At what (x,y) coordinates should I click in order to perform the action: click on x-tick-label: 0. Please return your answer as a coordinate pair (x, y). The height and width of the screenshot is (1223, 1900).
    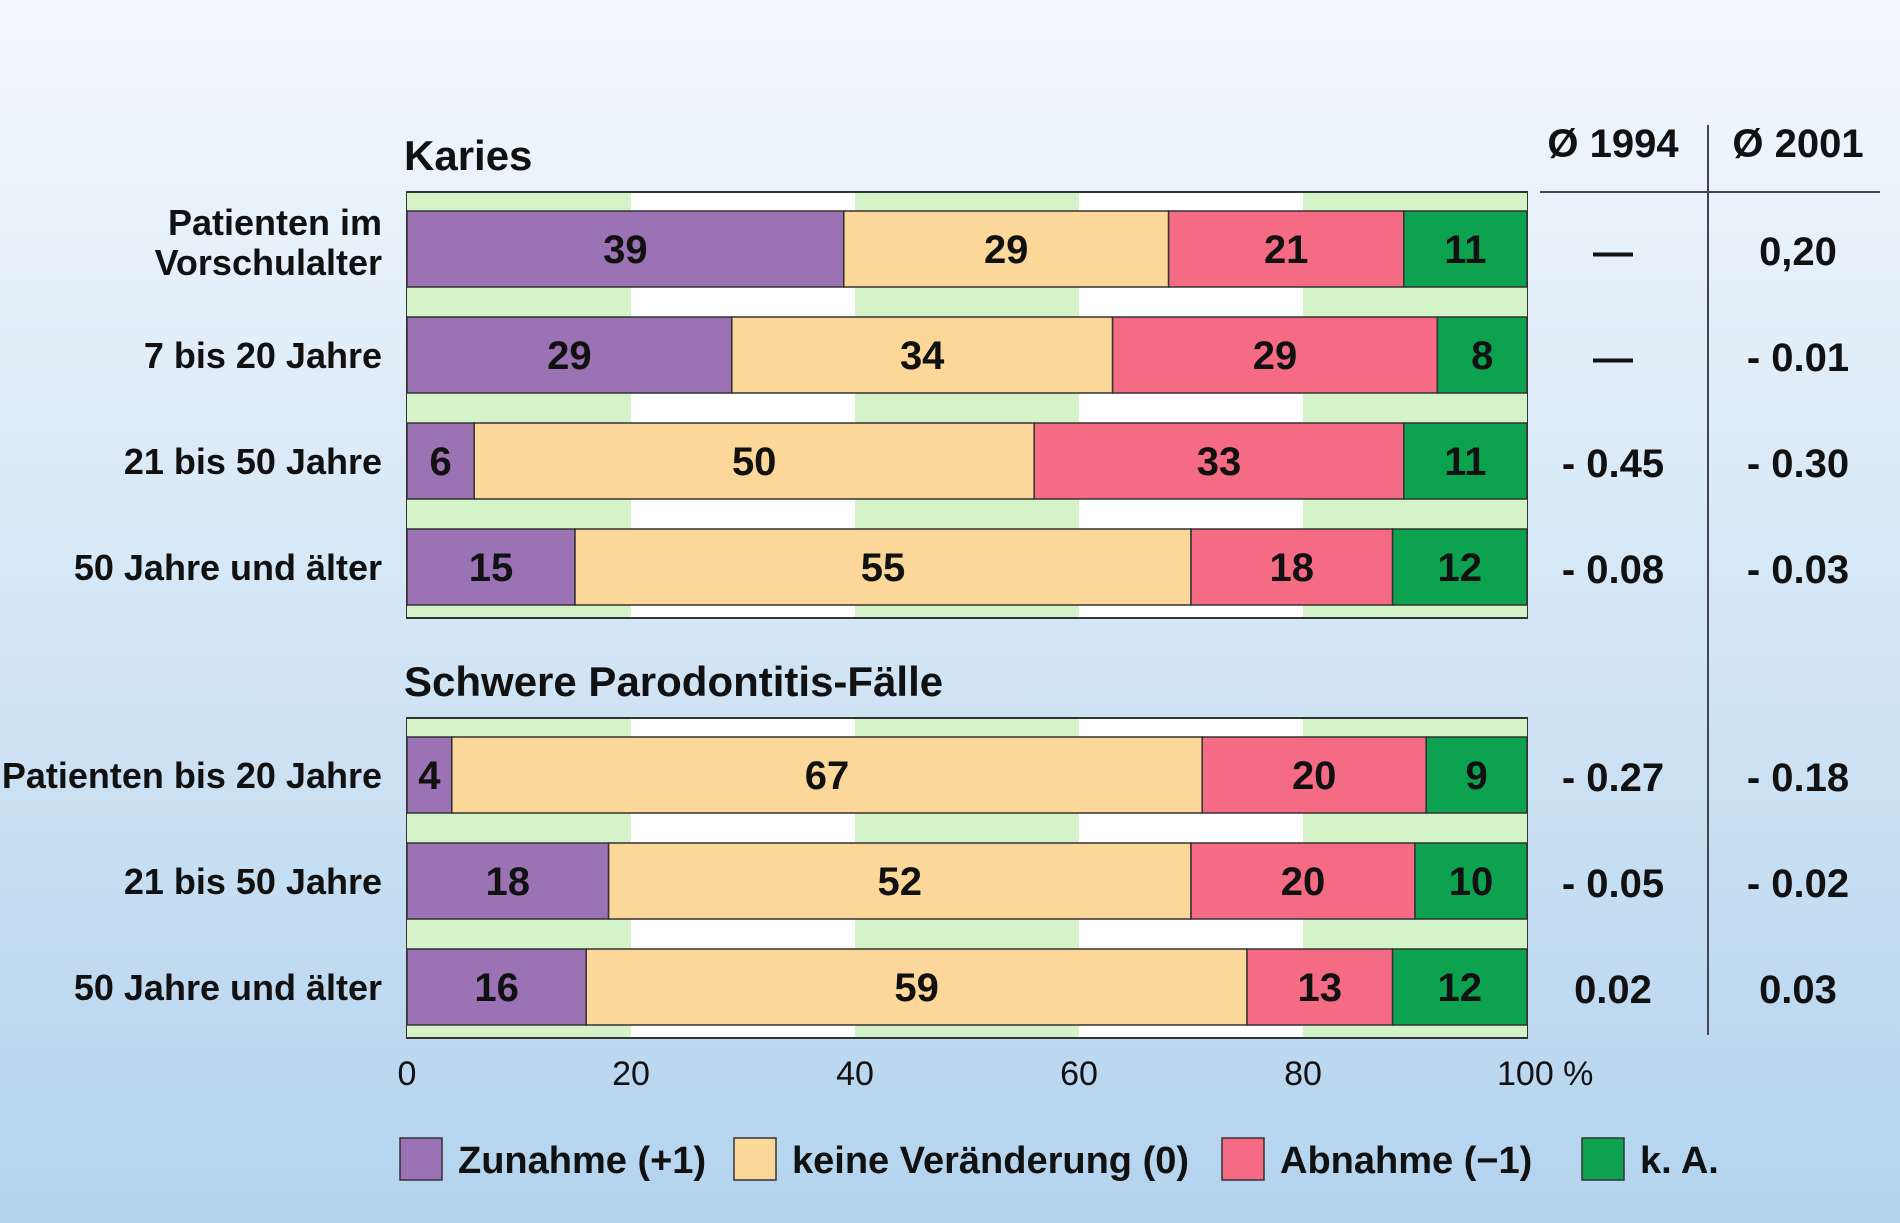
    Looking at the image, I should click on (407, 1074).